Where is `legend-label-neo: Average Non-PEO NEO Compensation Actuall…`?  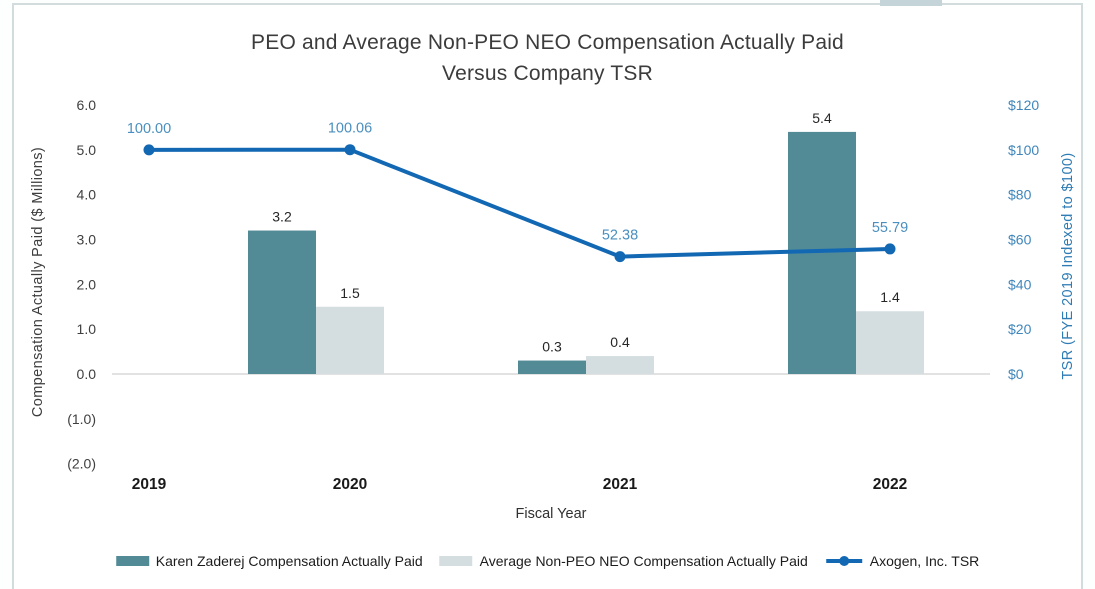 legend-label-neo: Average Non-PEO NEO Compensation Actuall… is located at coordinates (643, 561).